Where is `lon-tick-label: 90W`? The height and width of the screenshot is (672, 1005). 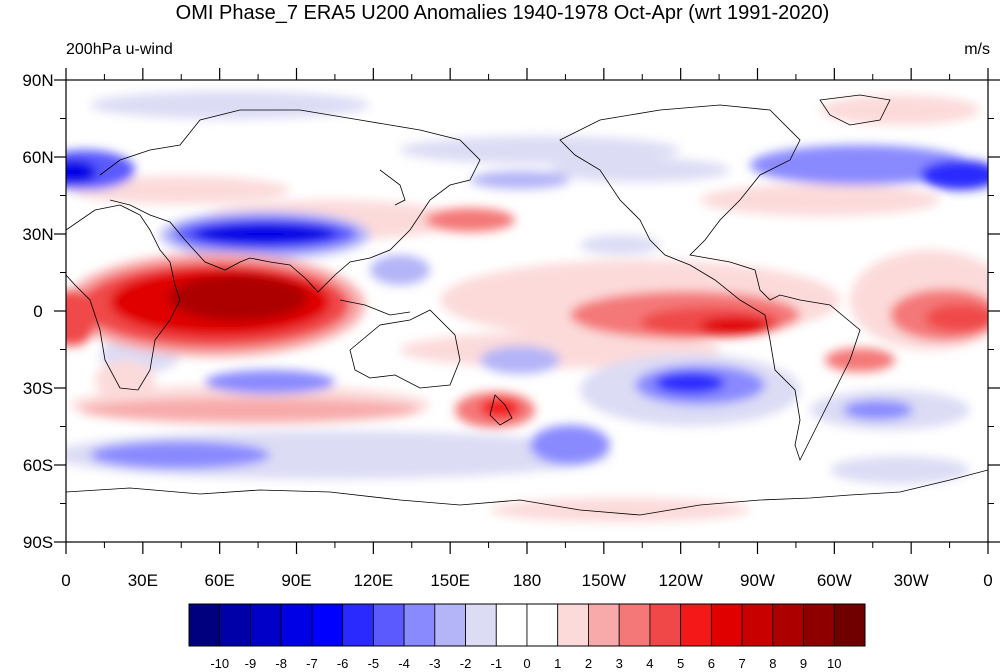
lon-tick-label: 90W is located at coordinates (757, 580).